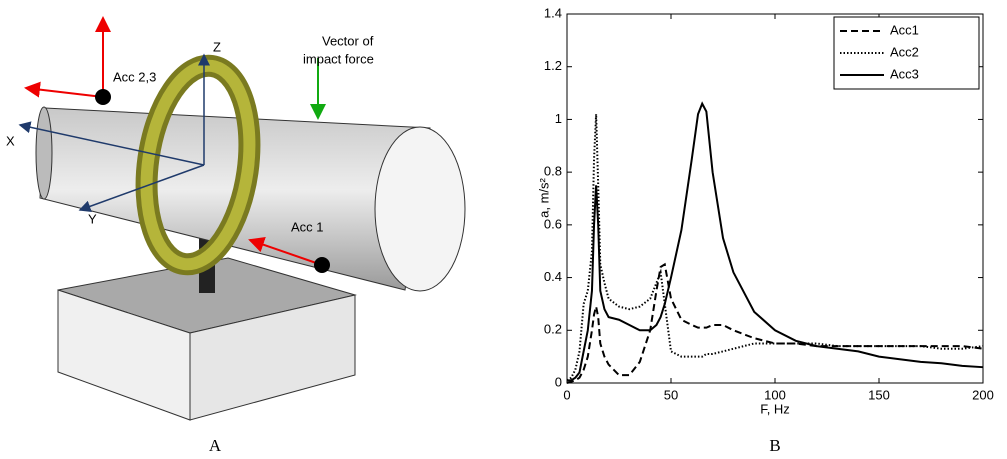 This screenshot has width=1007, height=459. What do you see at coordinates (904, 73) in the screenshot?
I see `legend-label: Acc3` at bounding box center [904, 73].